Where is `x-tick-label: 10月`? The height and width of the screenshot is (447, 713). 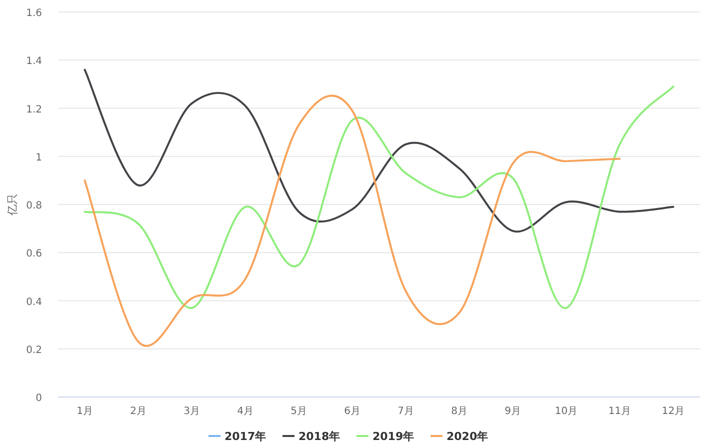 x-tick-label: 10月 is located at coordinates (566, 411).